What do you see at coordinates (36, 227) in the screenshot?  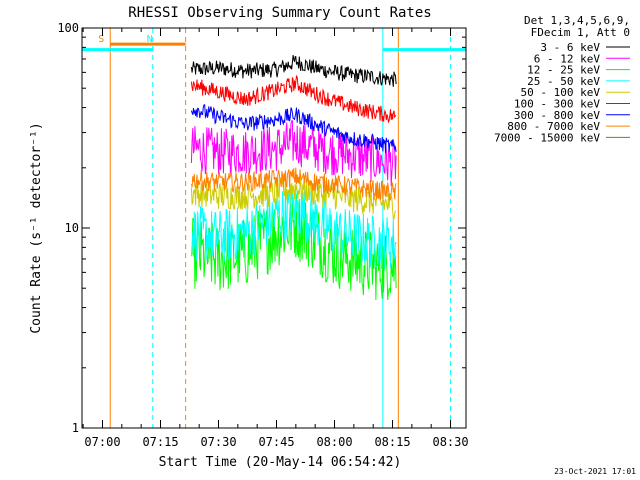 I see `y-axis-label: Count Rate (s⁻¹ detector⁻¹)` at bounding box center [36, 227].